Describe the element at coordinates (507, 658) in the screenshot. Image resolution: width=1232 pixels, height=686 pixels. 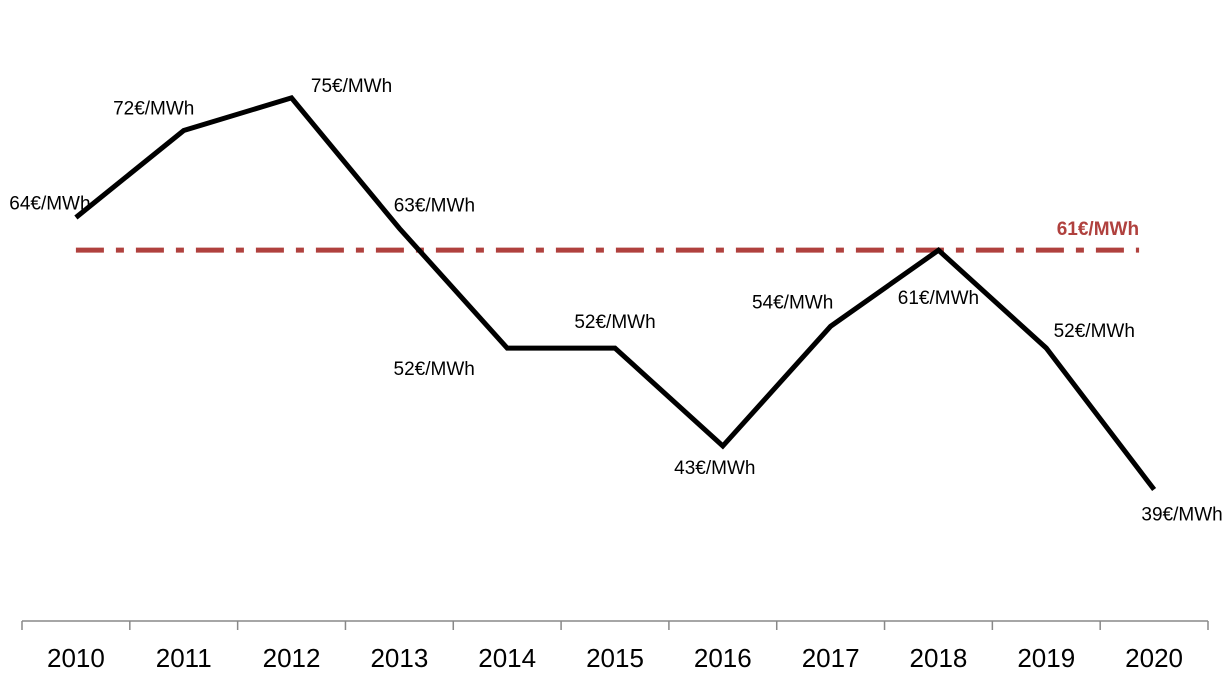
I see `x-tick-label: 2014` at that location.